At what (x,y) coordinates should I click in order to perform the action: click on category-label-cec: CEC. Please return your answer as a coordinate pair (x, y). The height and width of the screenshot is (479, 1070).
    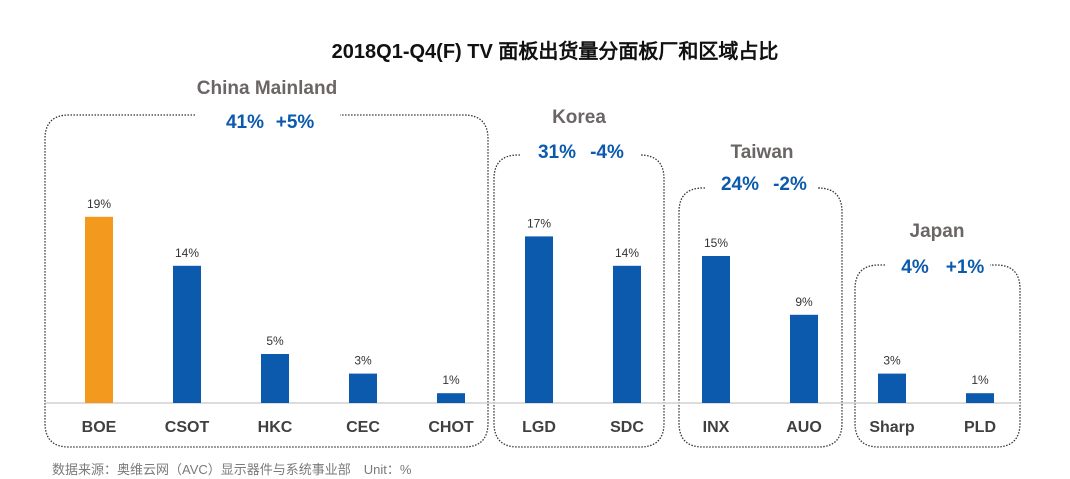
    Looking at the image, I should click on (363, 427).